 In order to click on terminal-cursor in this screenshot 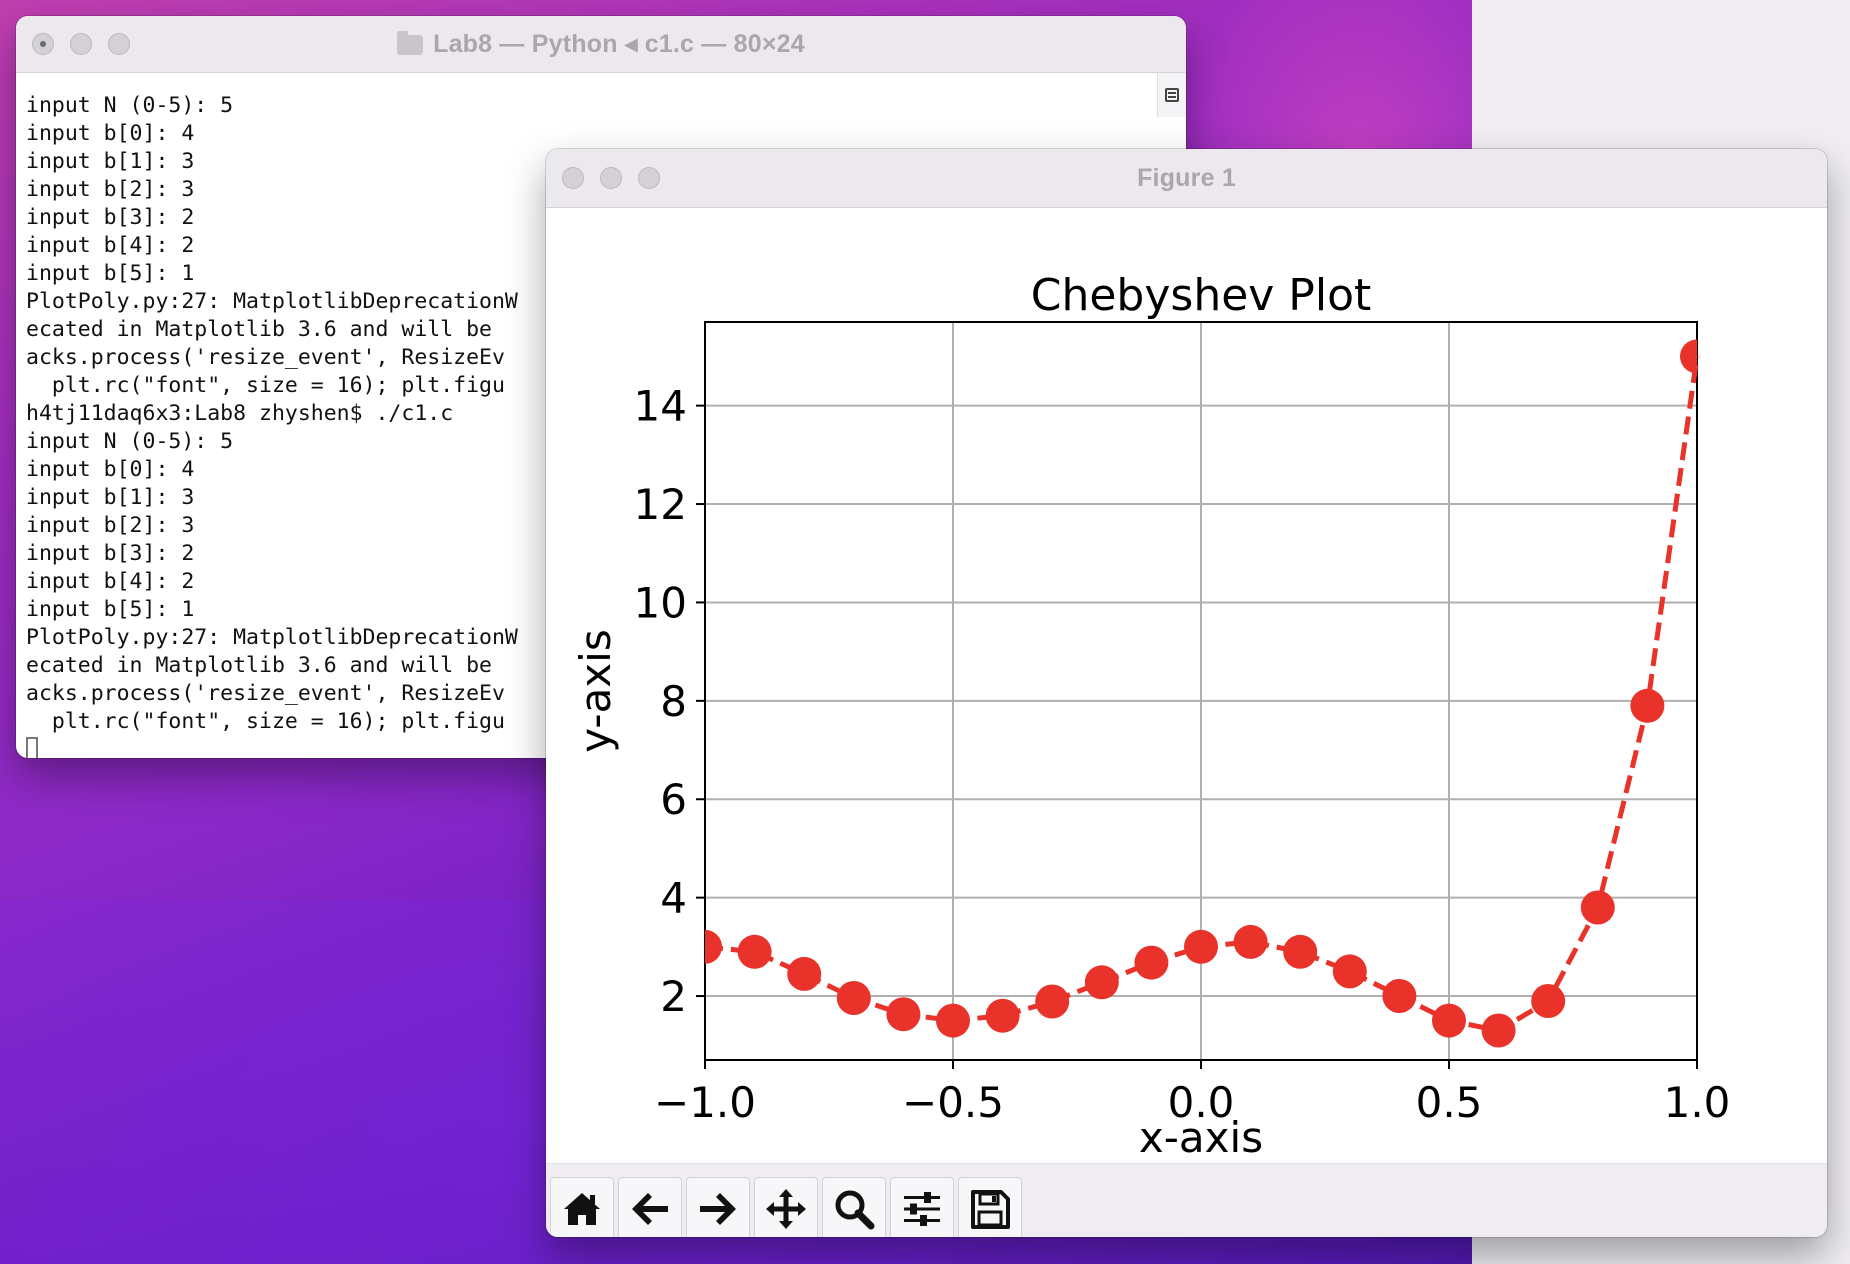, I will do `click(32, 747)`.